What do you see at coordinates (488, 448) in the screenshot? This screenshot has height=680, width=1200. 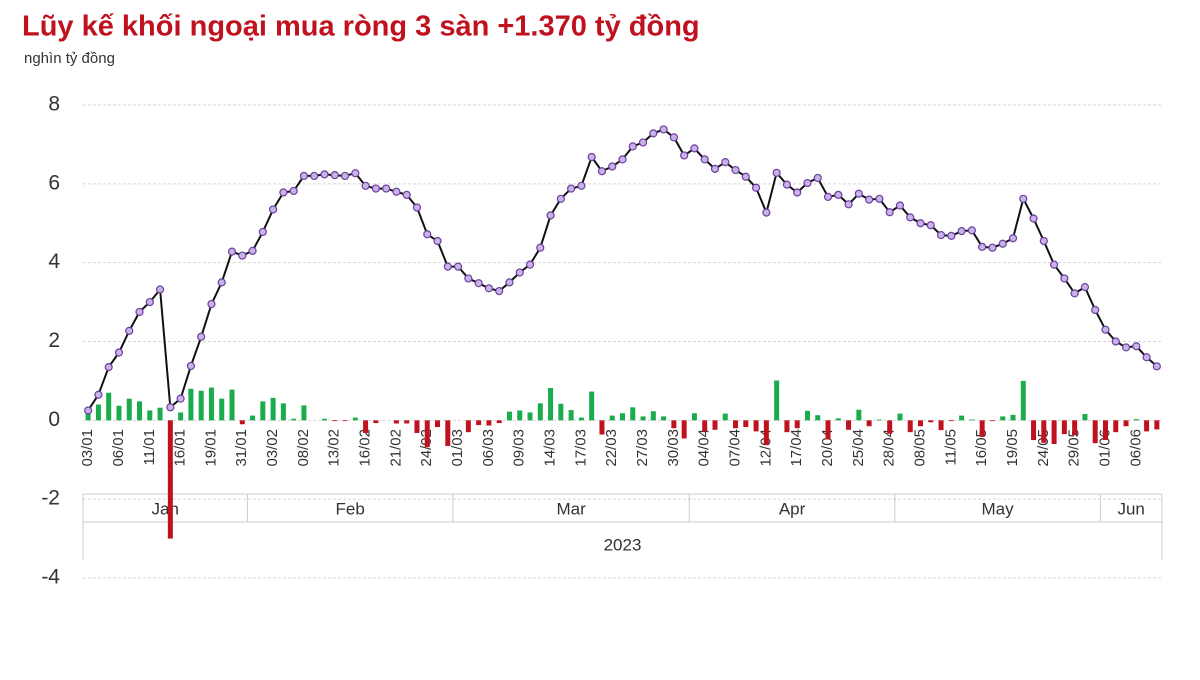 I see `x-tick-label: 06/03` at bounding box center [488, 448].